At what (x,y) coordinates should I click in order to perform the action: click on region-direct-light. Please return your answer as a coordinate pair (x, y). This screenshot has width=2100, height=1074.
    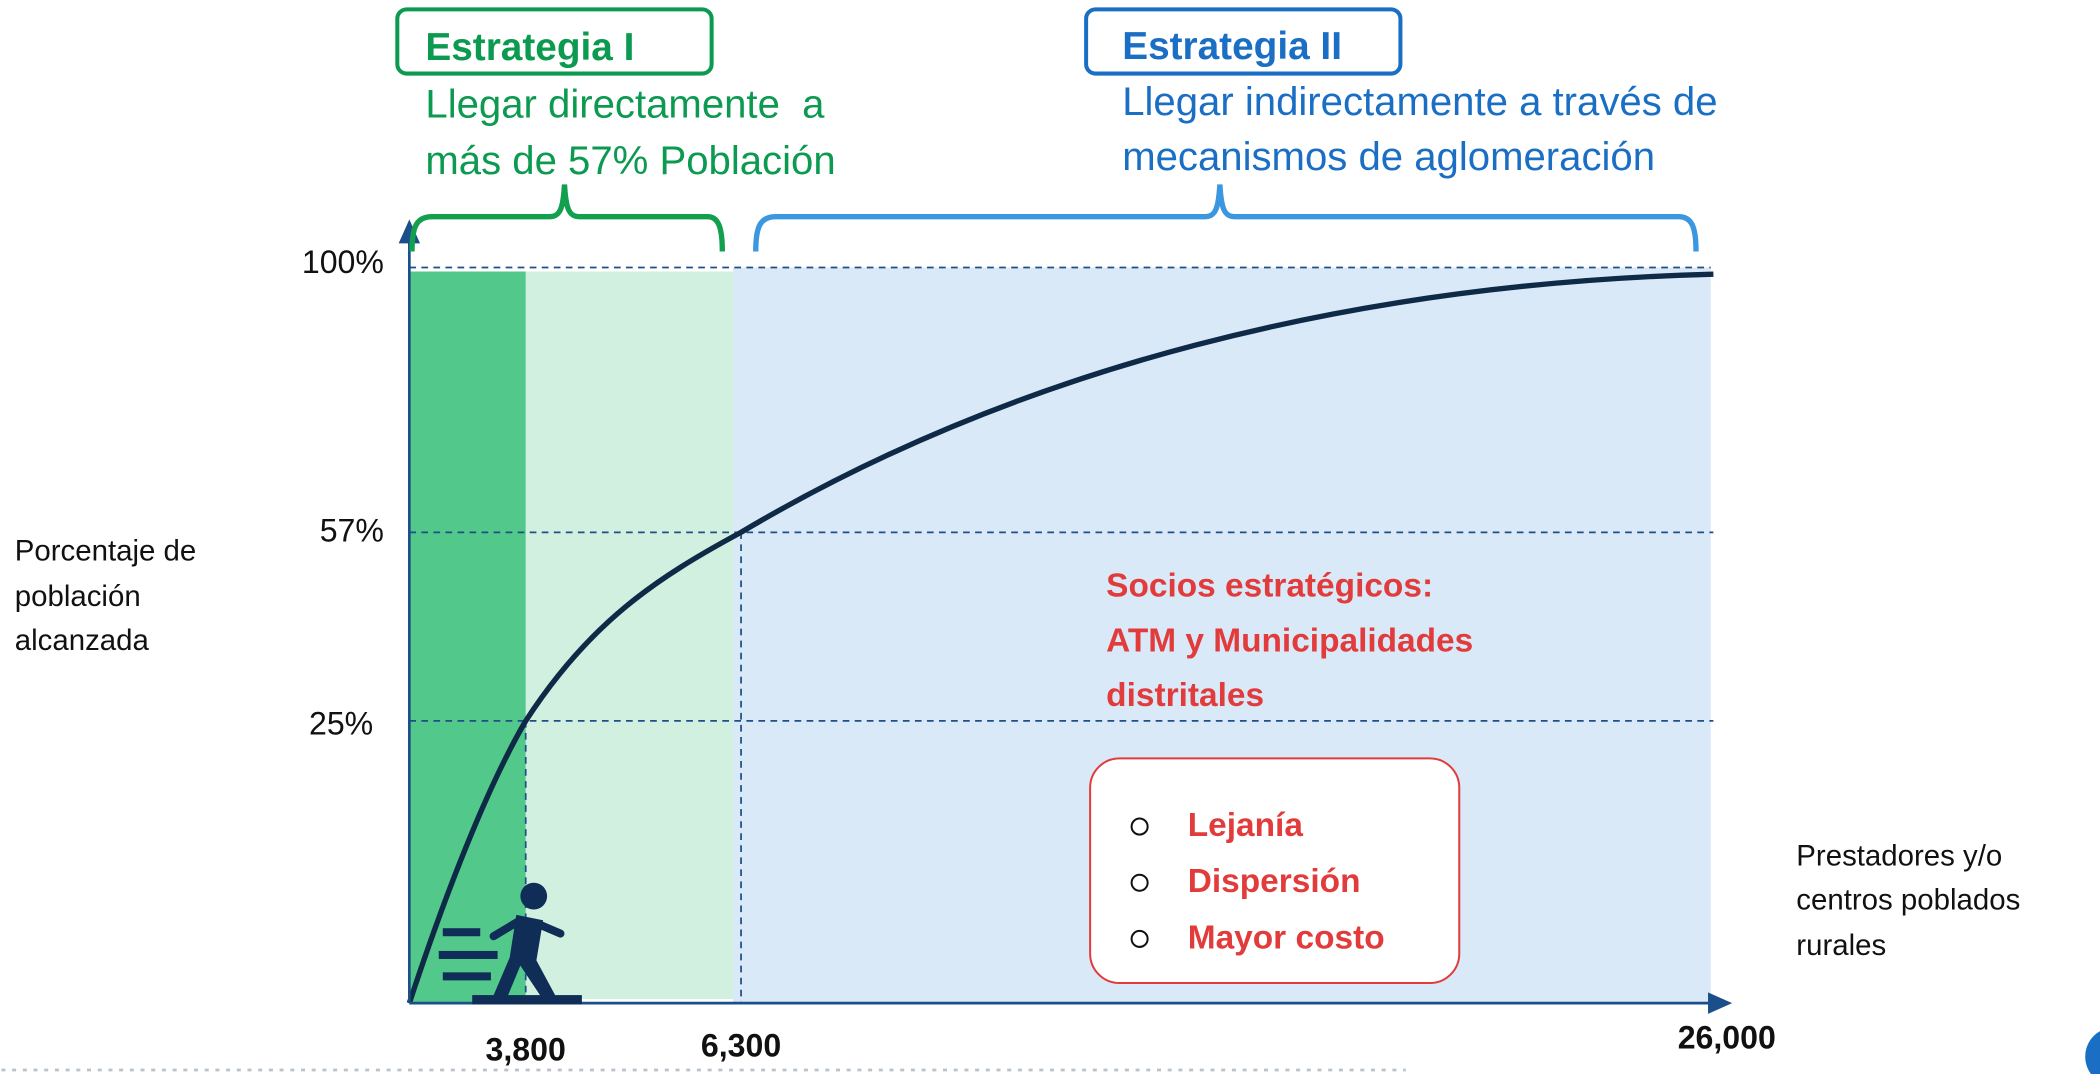
    Looking at the image, I should click on (629, 635).